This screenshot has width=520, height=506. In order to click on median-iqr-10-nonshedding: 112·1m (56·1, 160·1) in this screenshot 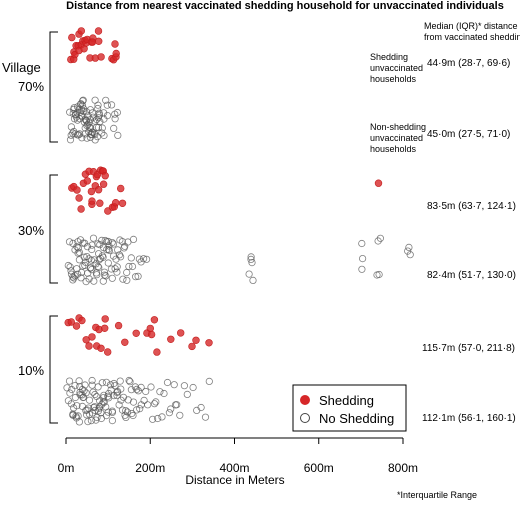, I will do `click(469, 418)`.